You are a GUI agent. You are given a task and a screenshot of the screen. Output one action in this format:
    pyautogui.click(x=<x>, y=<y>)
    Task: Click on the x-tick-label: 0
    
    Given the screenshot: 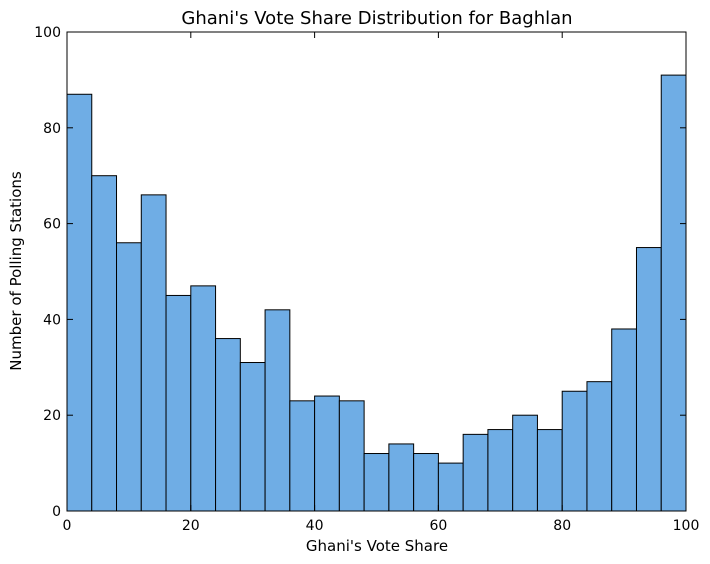 What is the action you would take?
    pyautogui.click(x=67, y=526)
    